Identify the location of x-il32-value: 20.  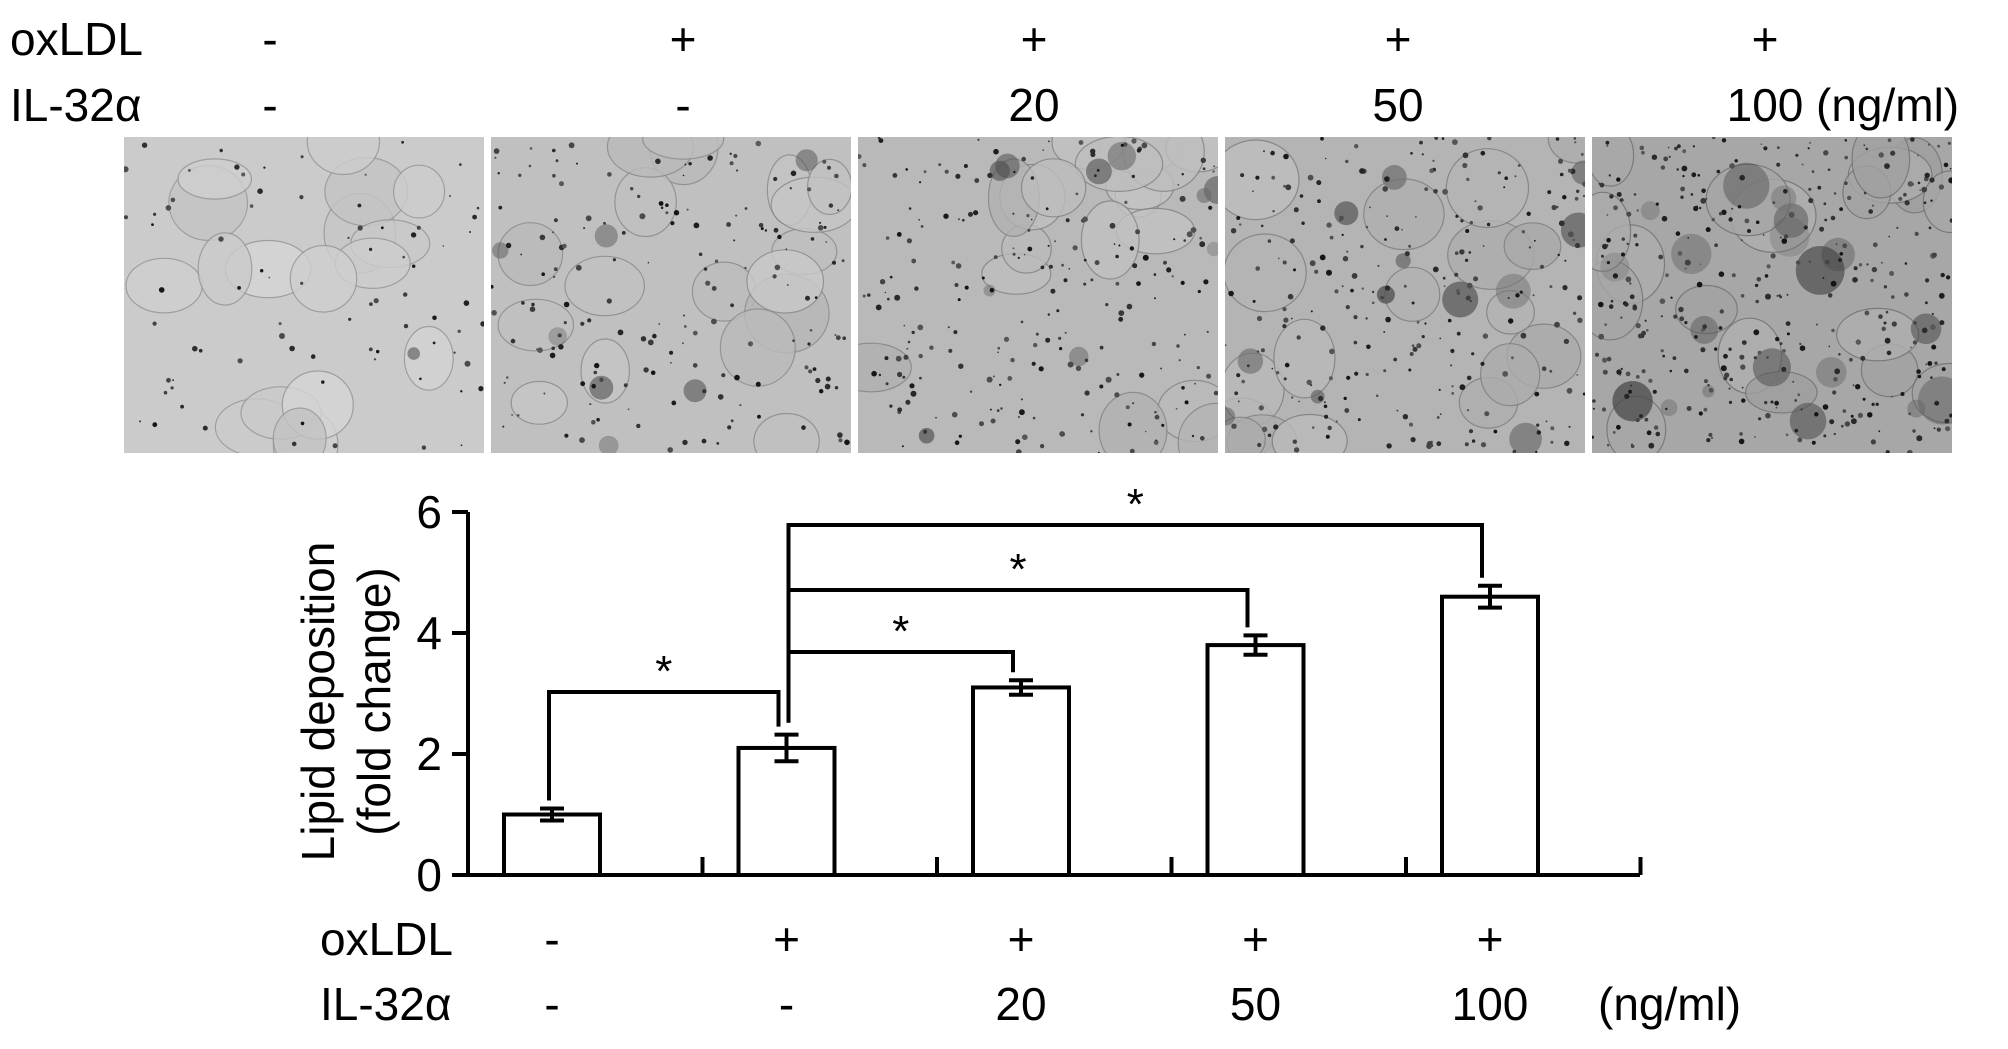
(1020, 1004).